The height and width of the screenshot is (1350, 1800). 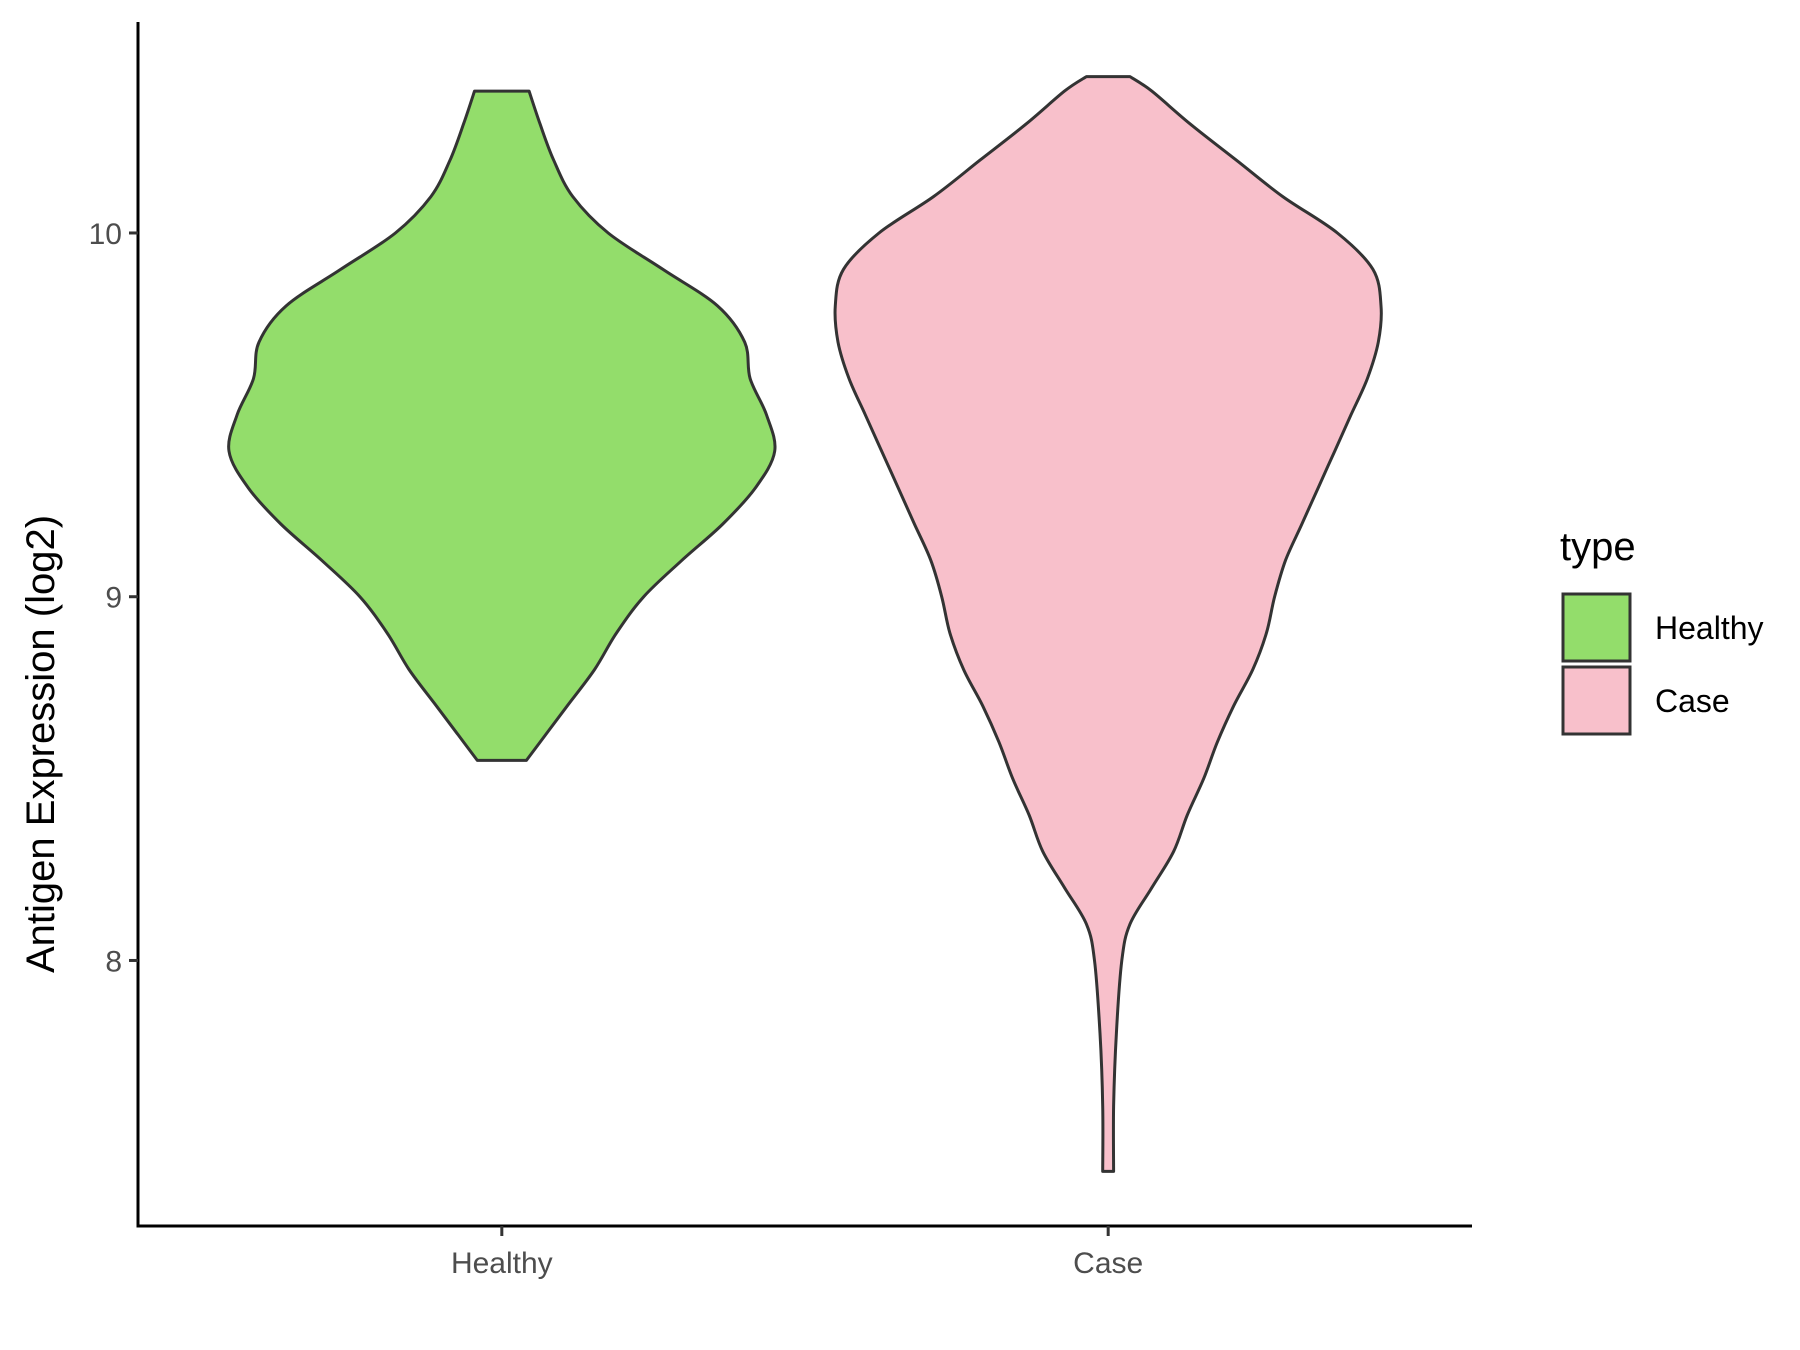 What do you see at coordinates (1598, 547) in the screenshot?
I see `legend-title: type` at bounding box center [1598, 547].